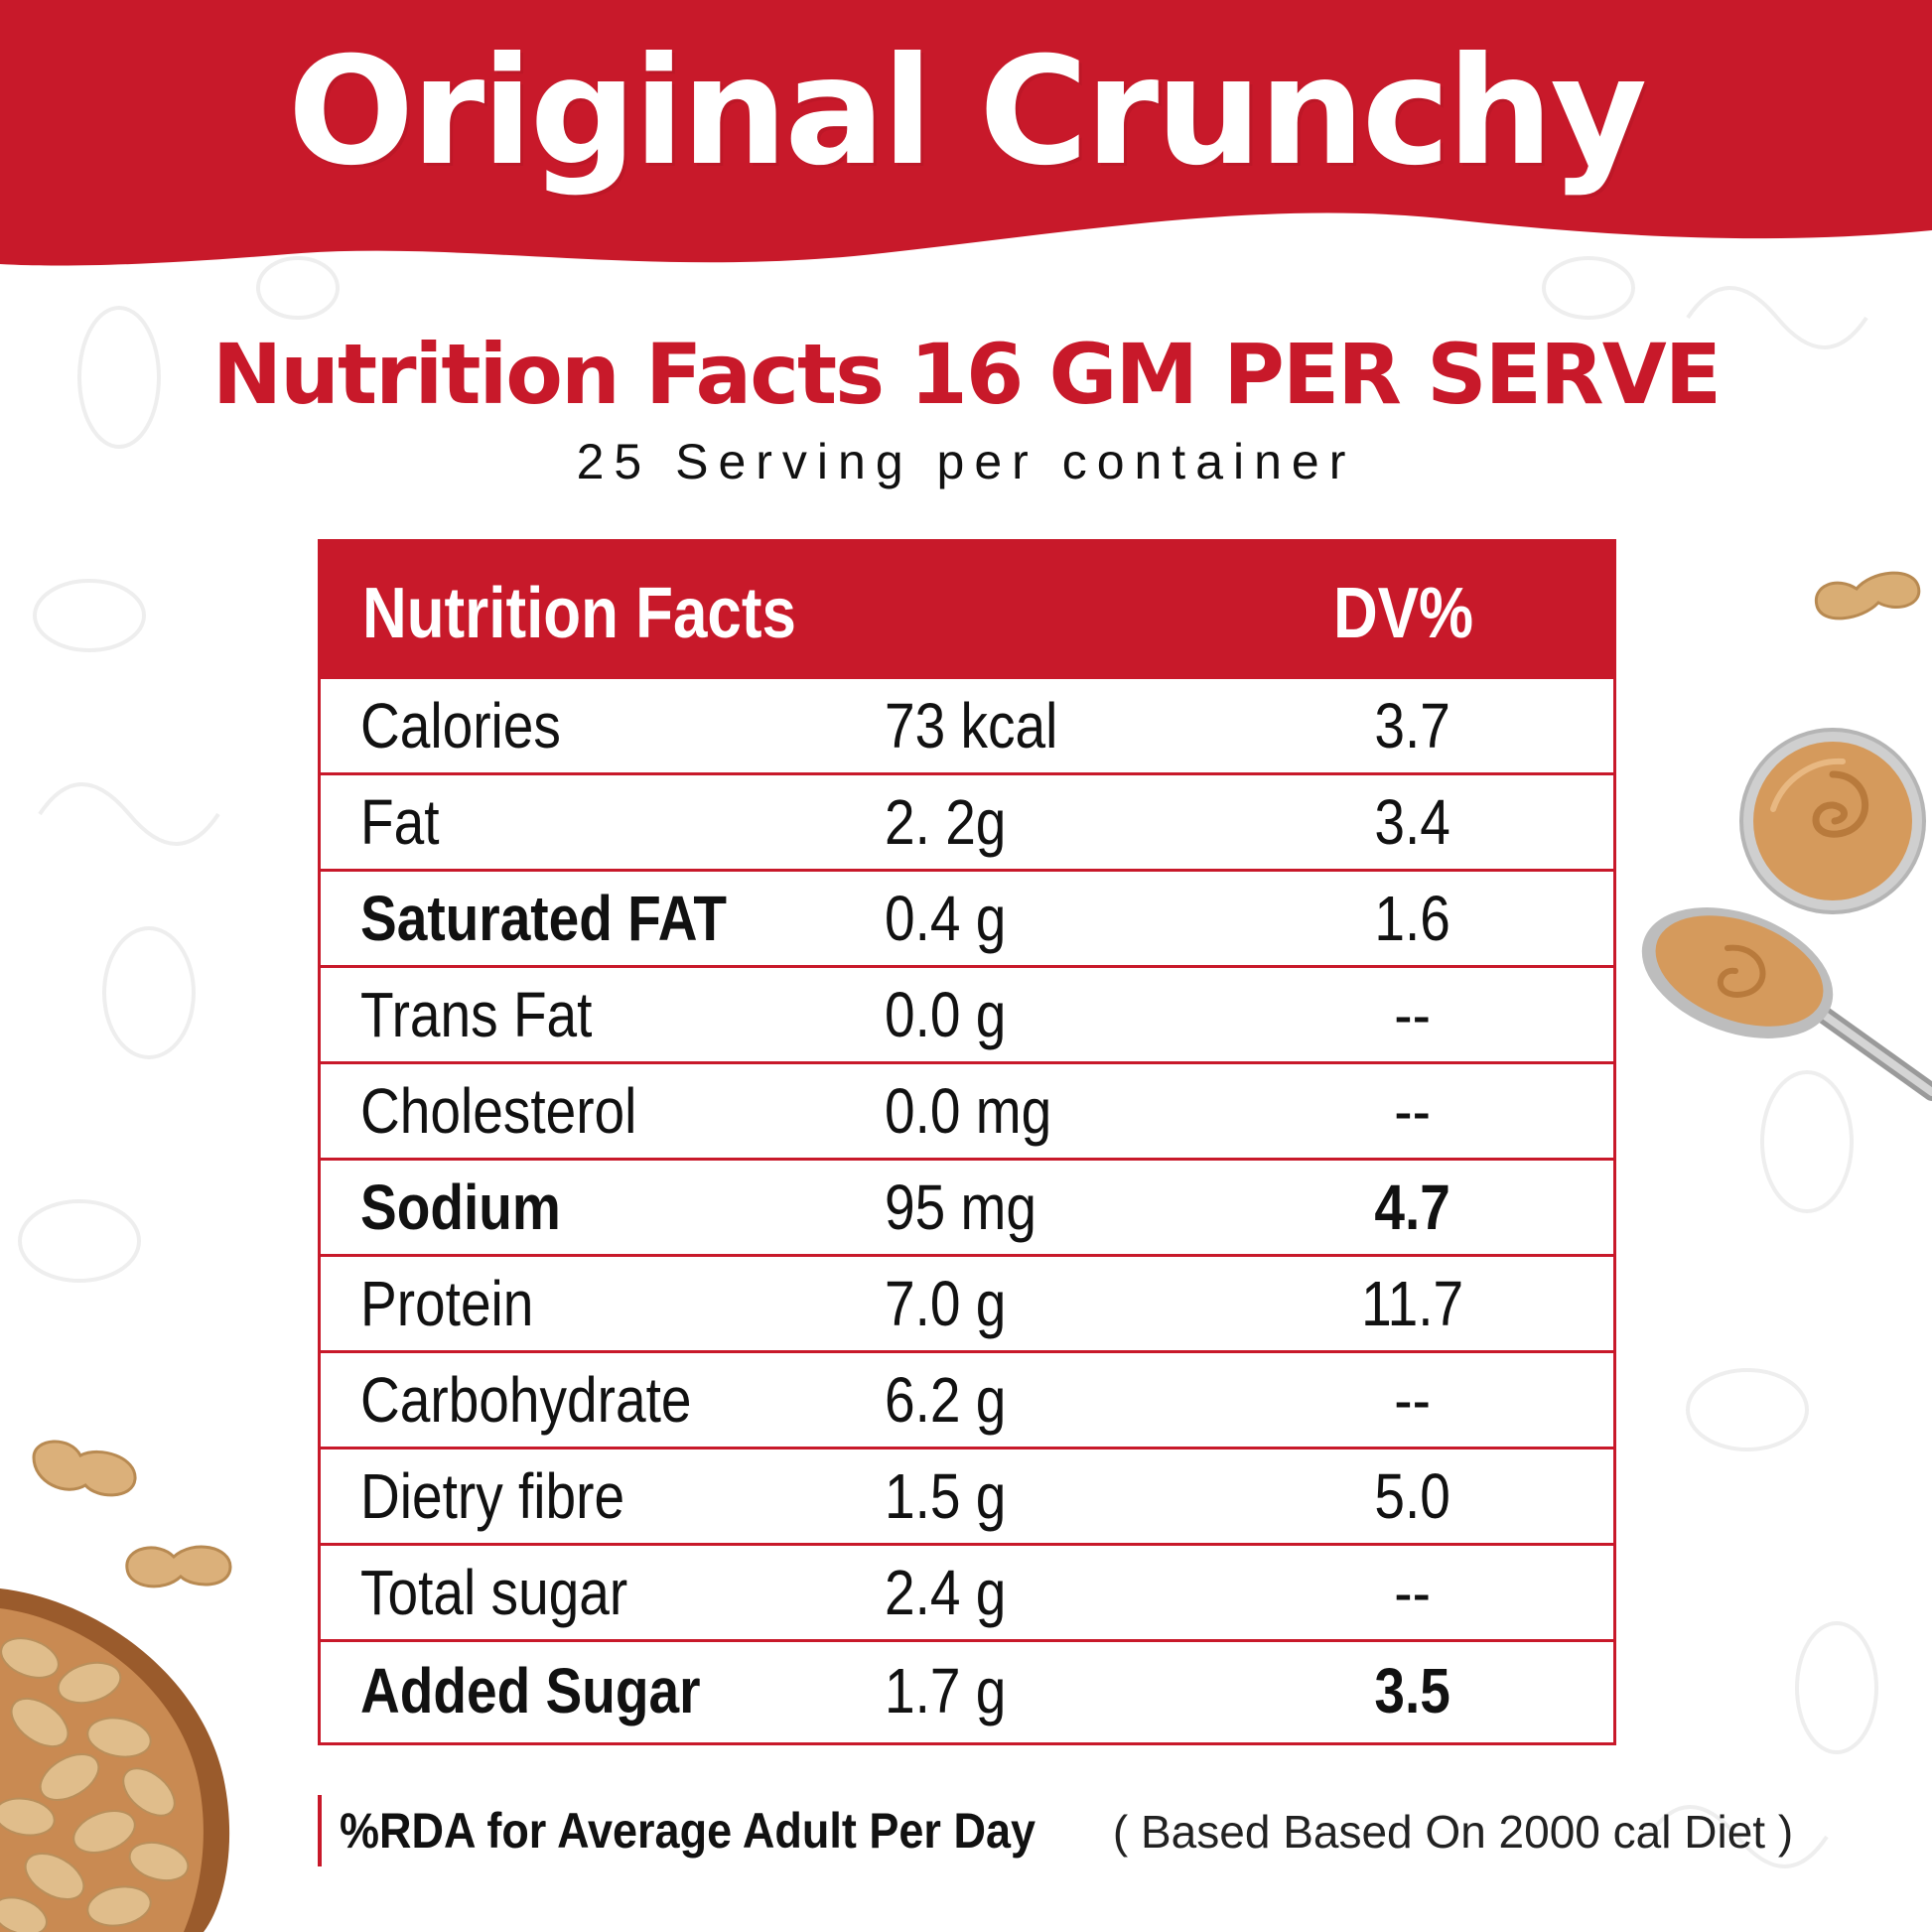 The width and height of the screenshot is (1932, 1932). Describe the element at coordinates (526, 1400) in the screenshot. I see `nutrient-name: Carbohydrate` at that location.